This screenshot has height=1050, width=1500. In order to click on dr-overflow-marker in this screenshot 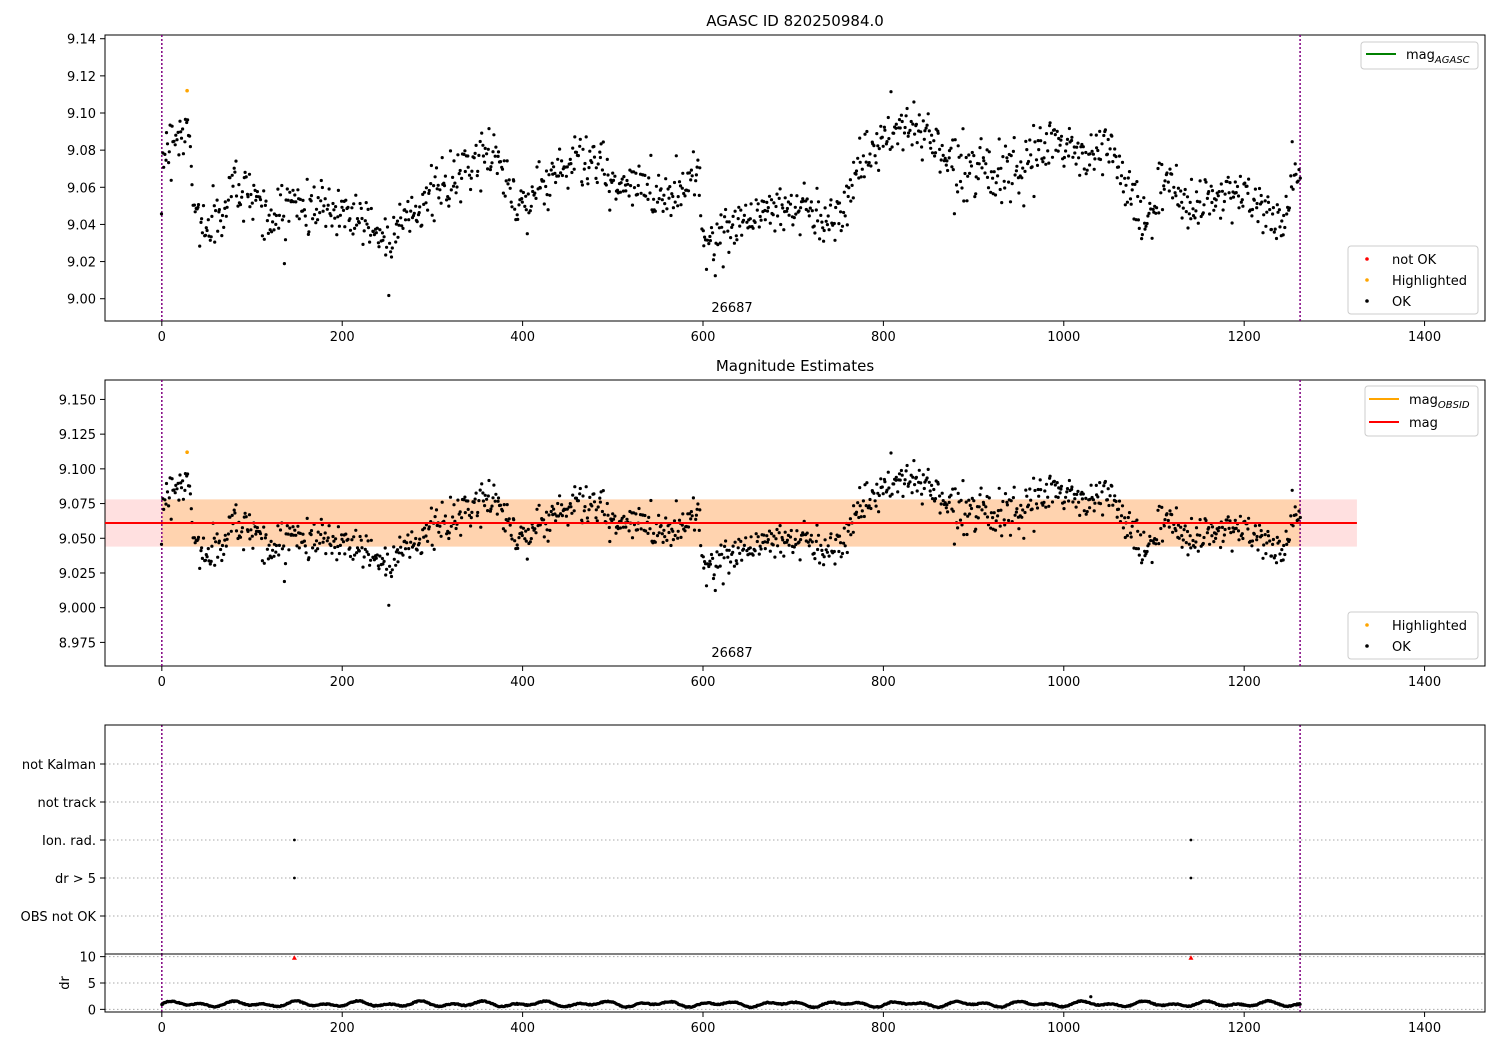, I will do `click(294, 957)`.